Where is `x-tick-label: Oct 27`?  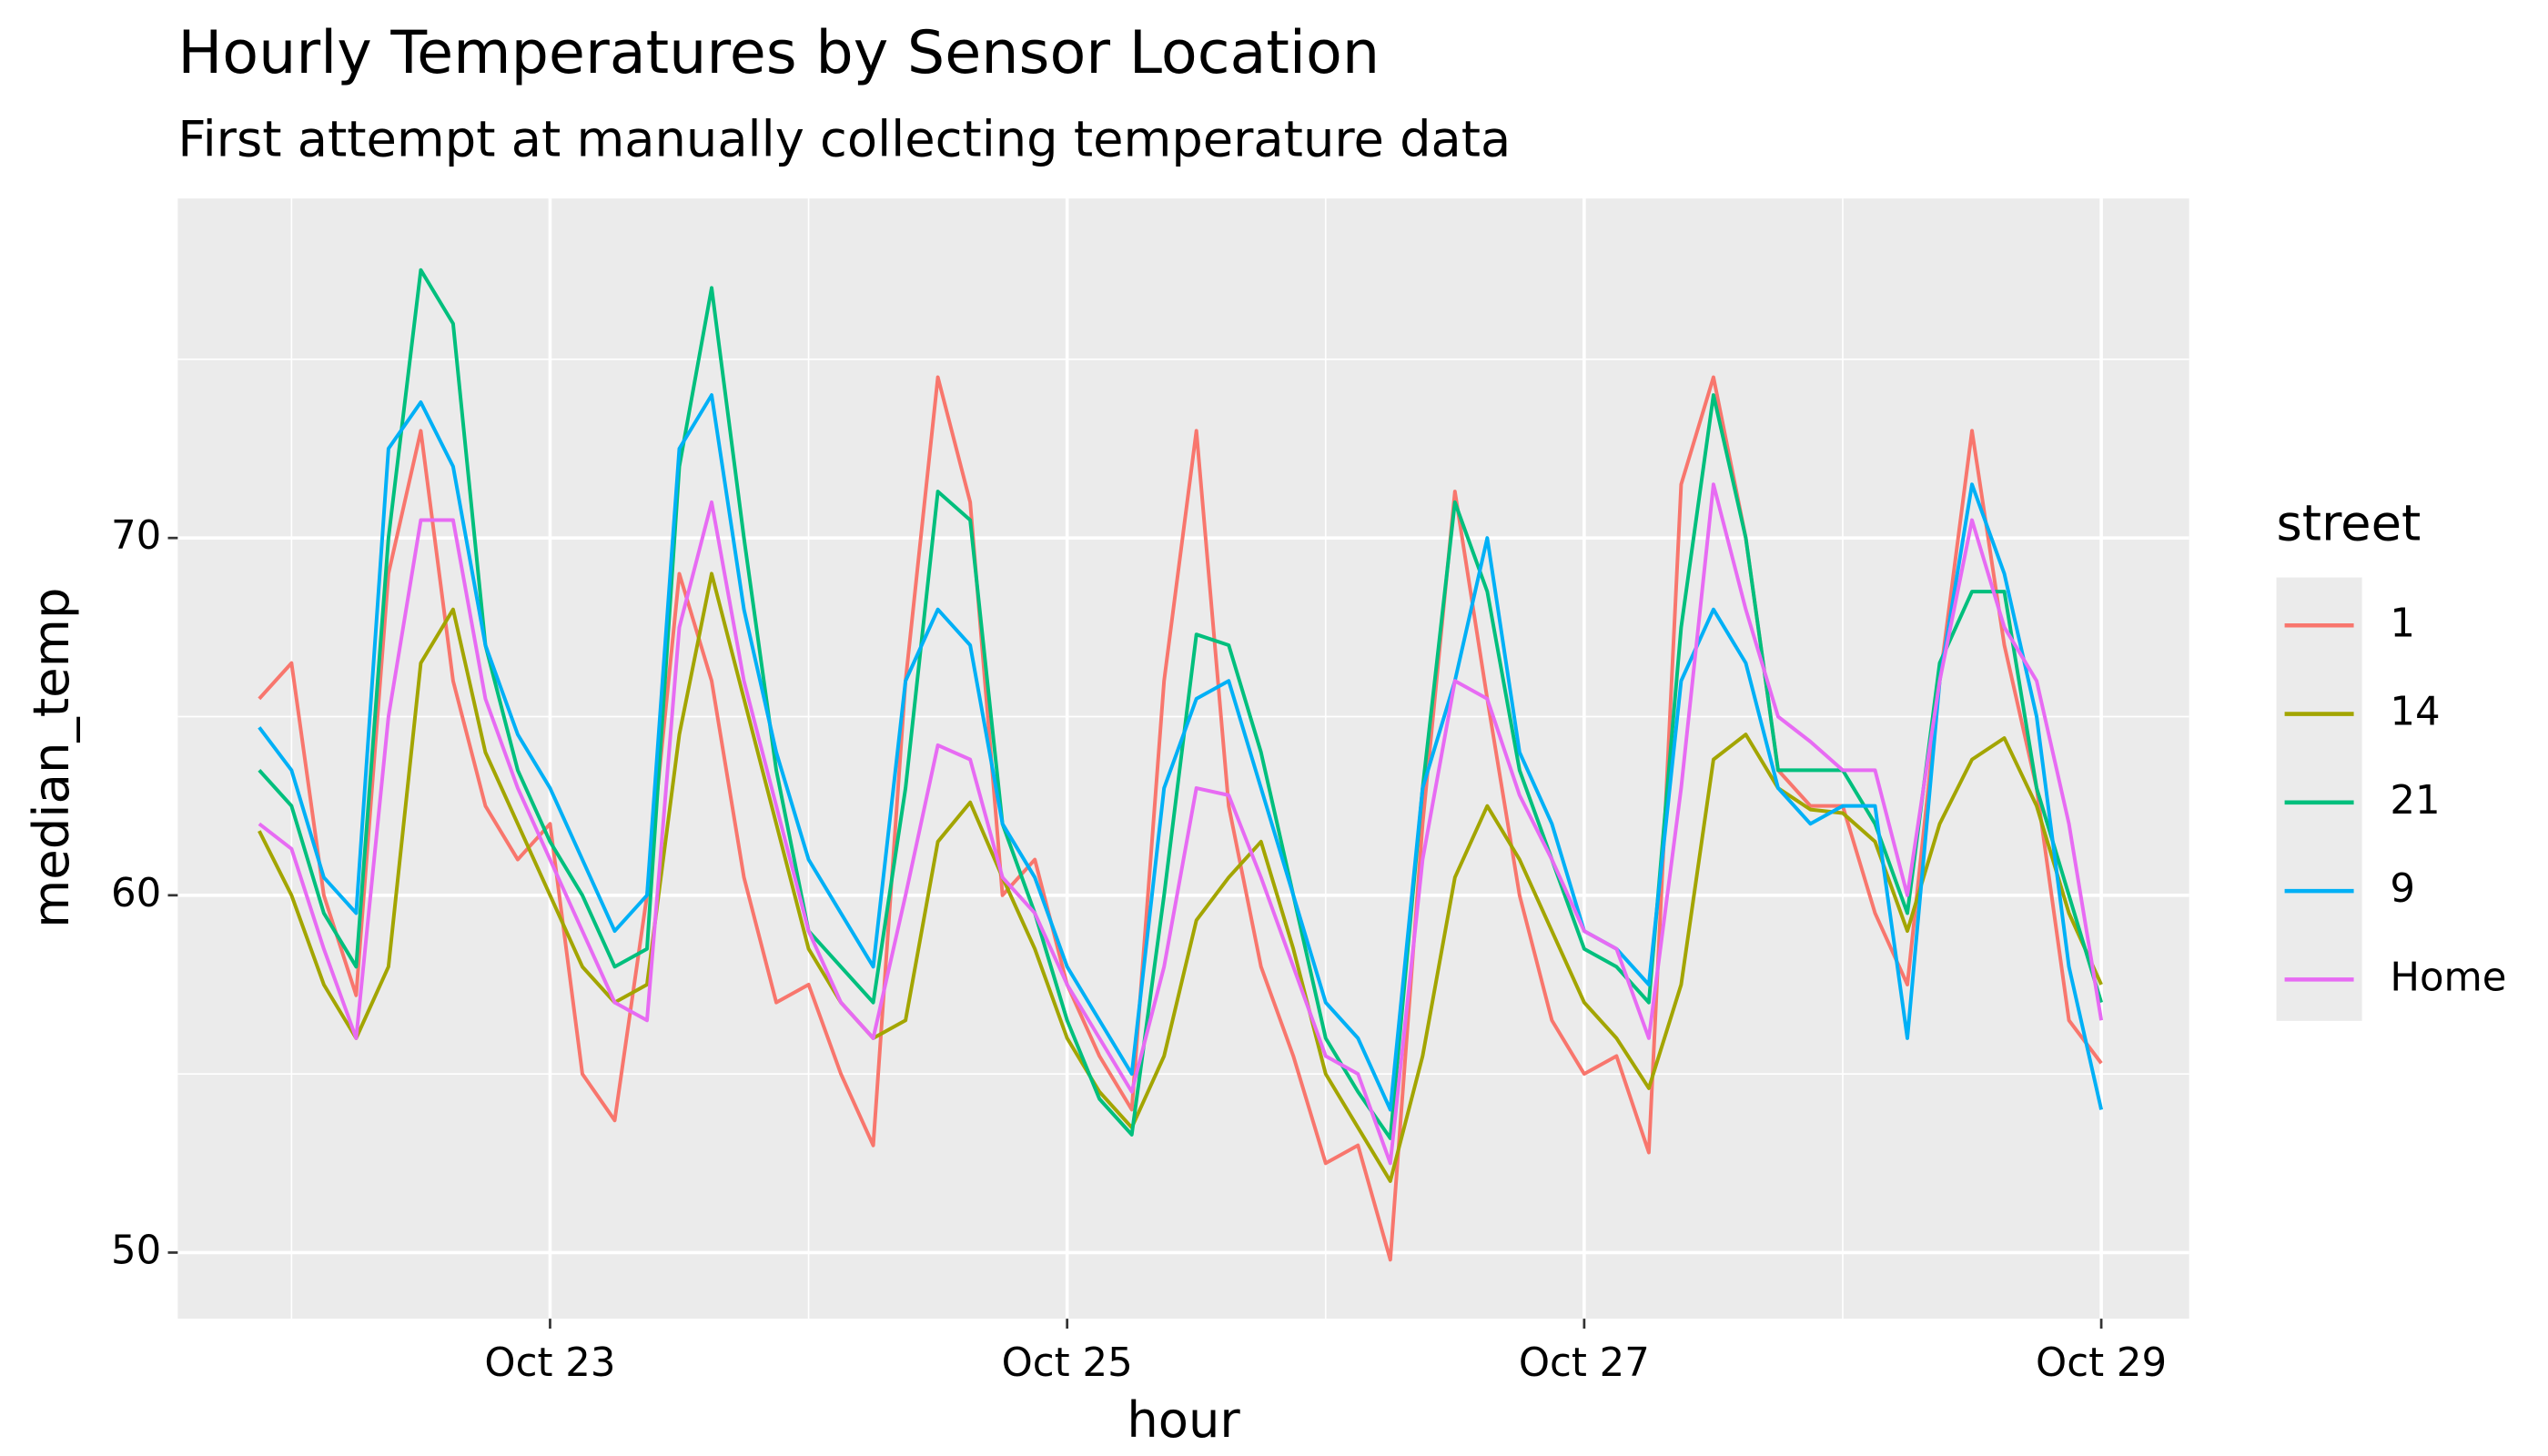 x-tick-label: Oct 27 is located at coordinates (1585, 1363).